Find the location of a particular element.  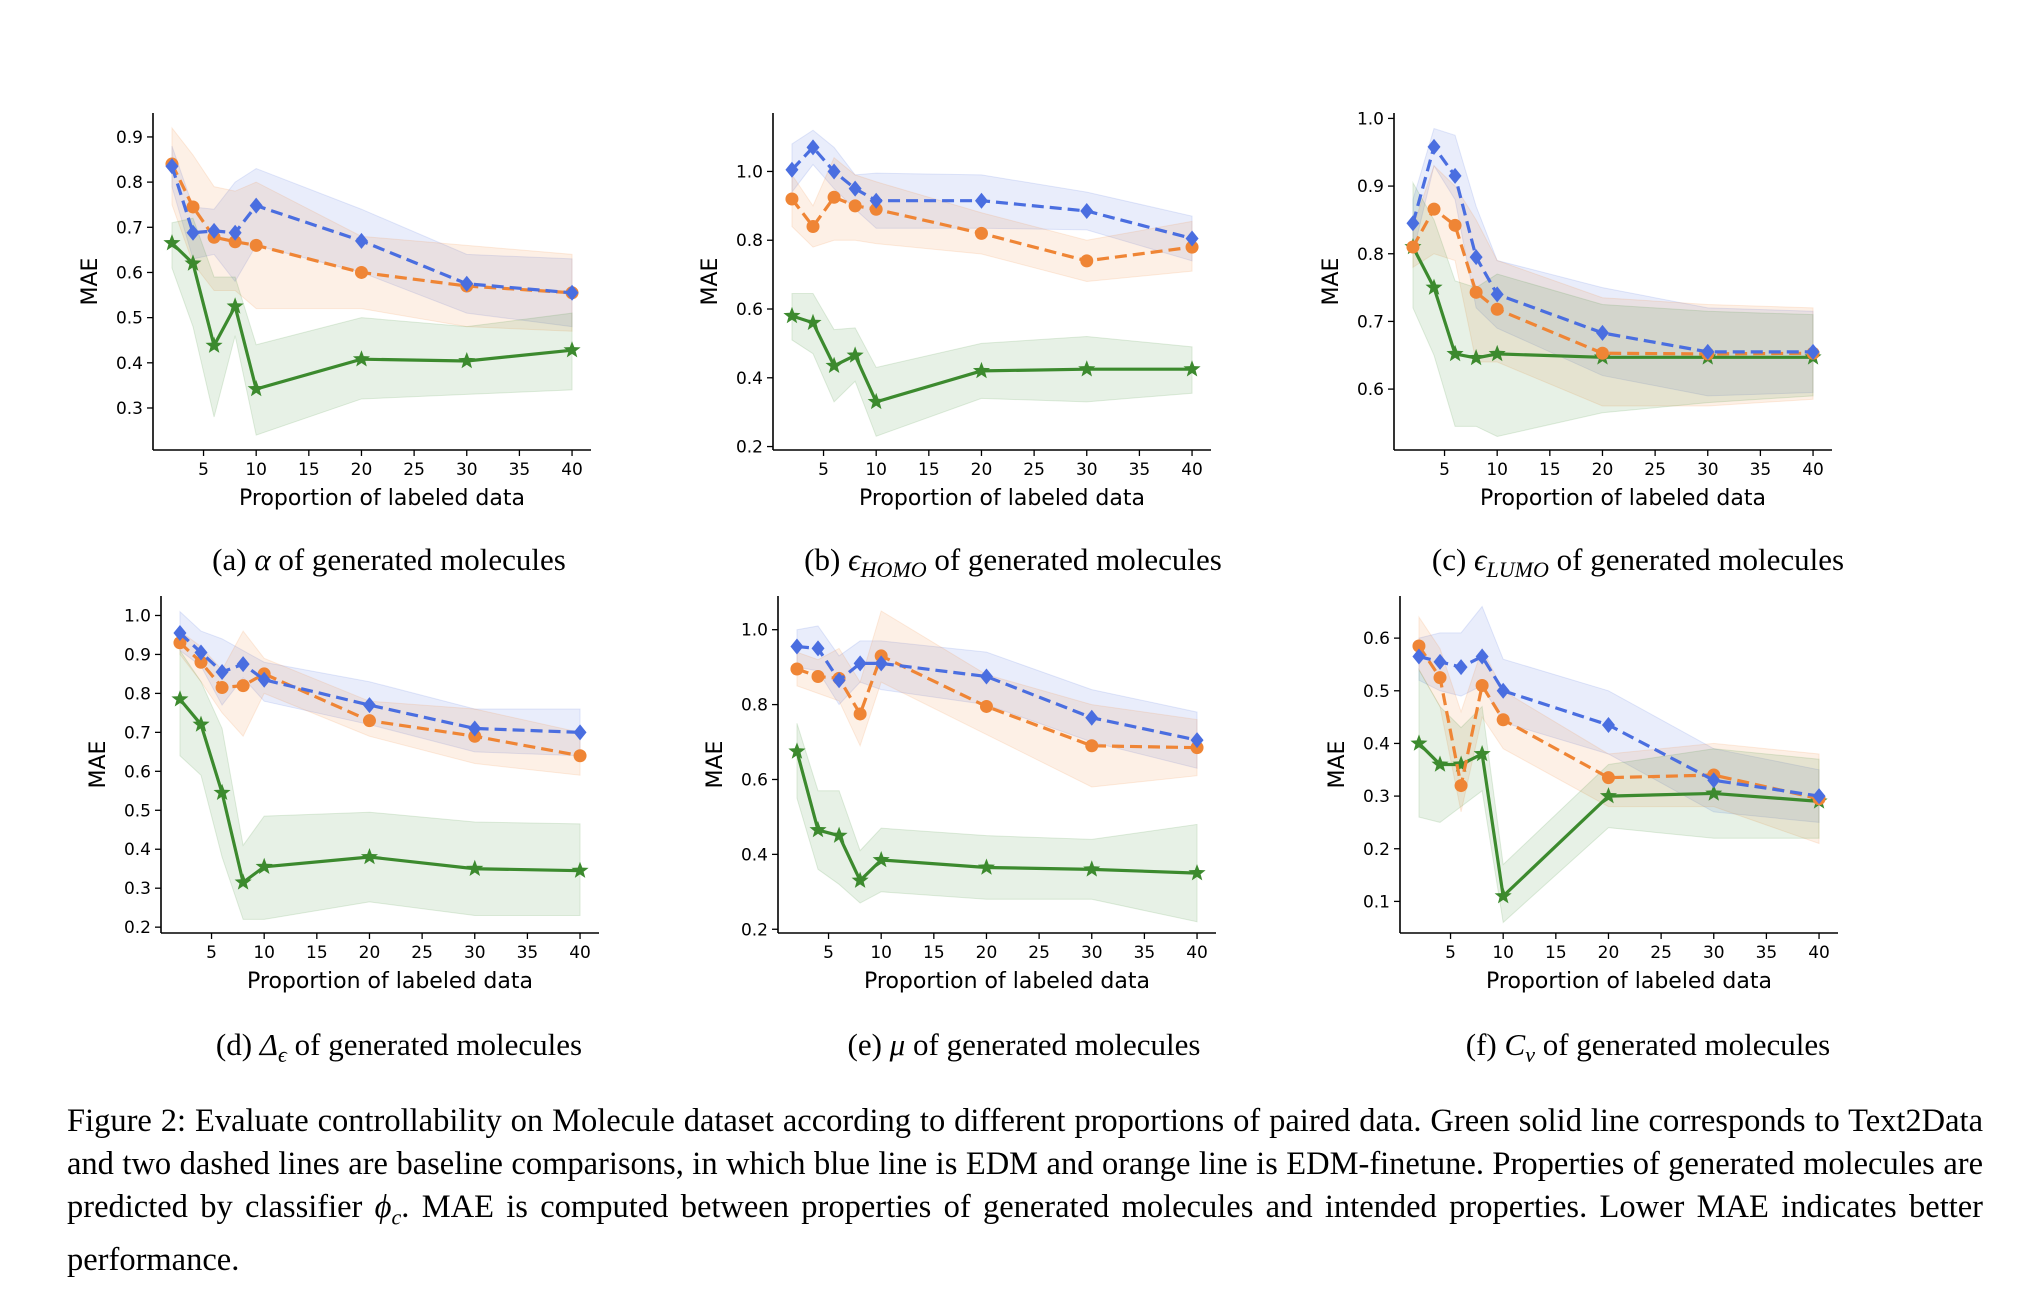

caption-prefix: (c) is located at coordinates (1453, 559).